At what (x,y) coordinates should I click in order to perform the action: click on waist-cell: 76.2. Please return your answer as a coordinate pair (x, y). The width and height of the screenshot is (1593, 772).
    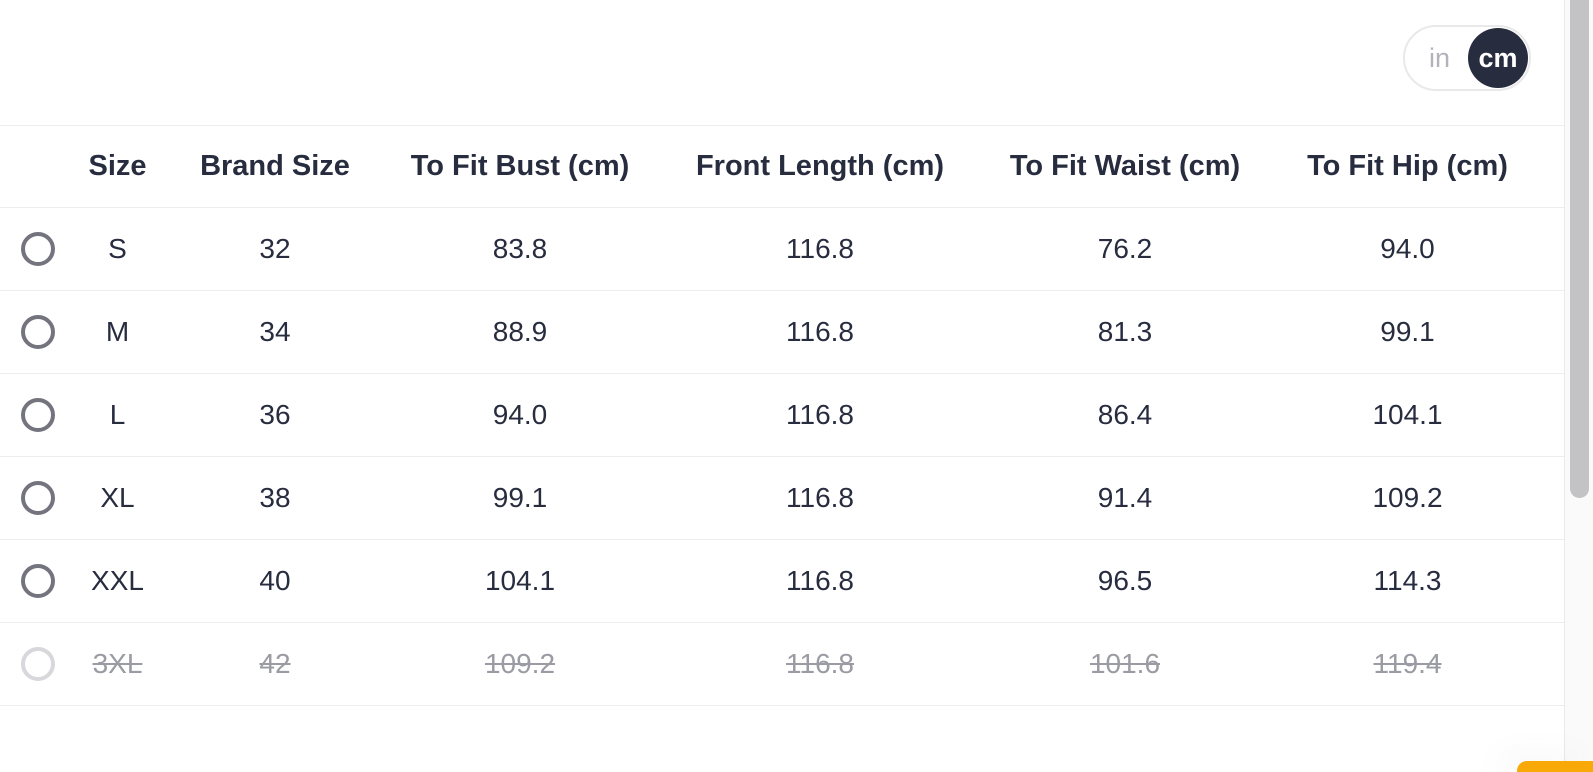
    Looking at the image, I should click on (1125, 248).